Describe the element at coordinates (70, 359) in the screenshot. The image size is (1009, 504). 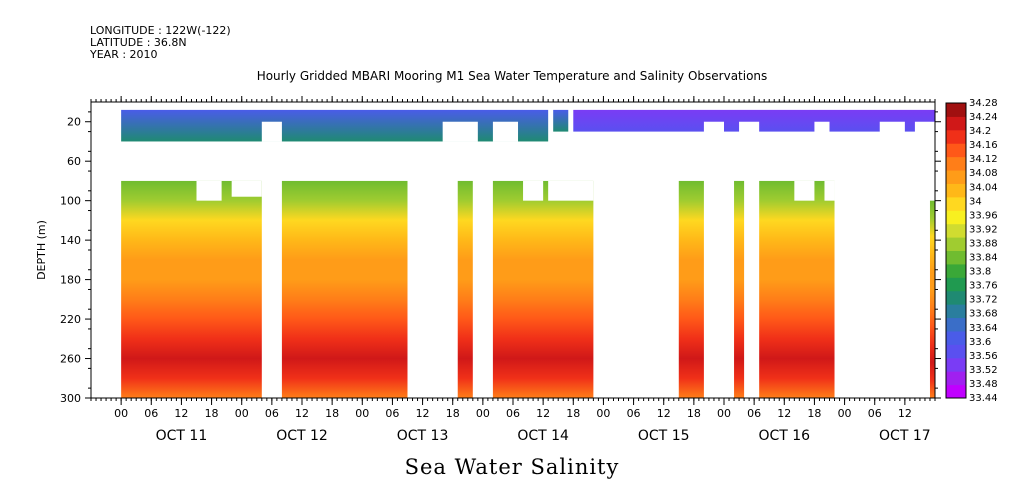
I see `y-tick-label: 260` at that location.